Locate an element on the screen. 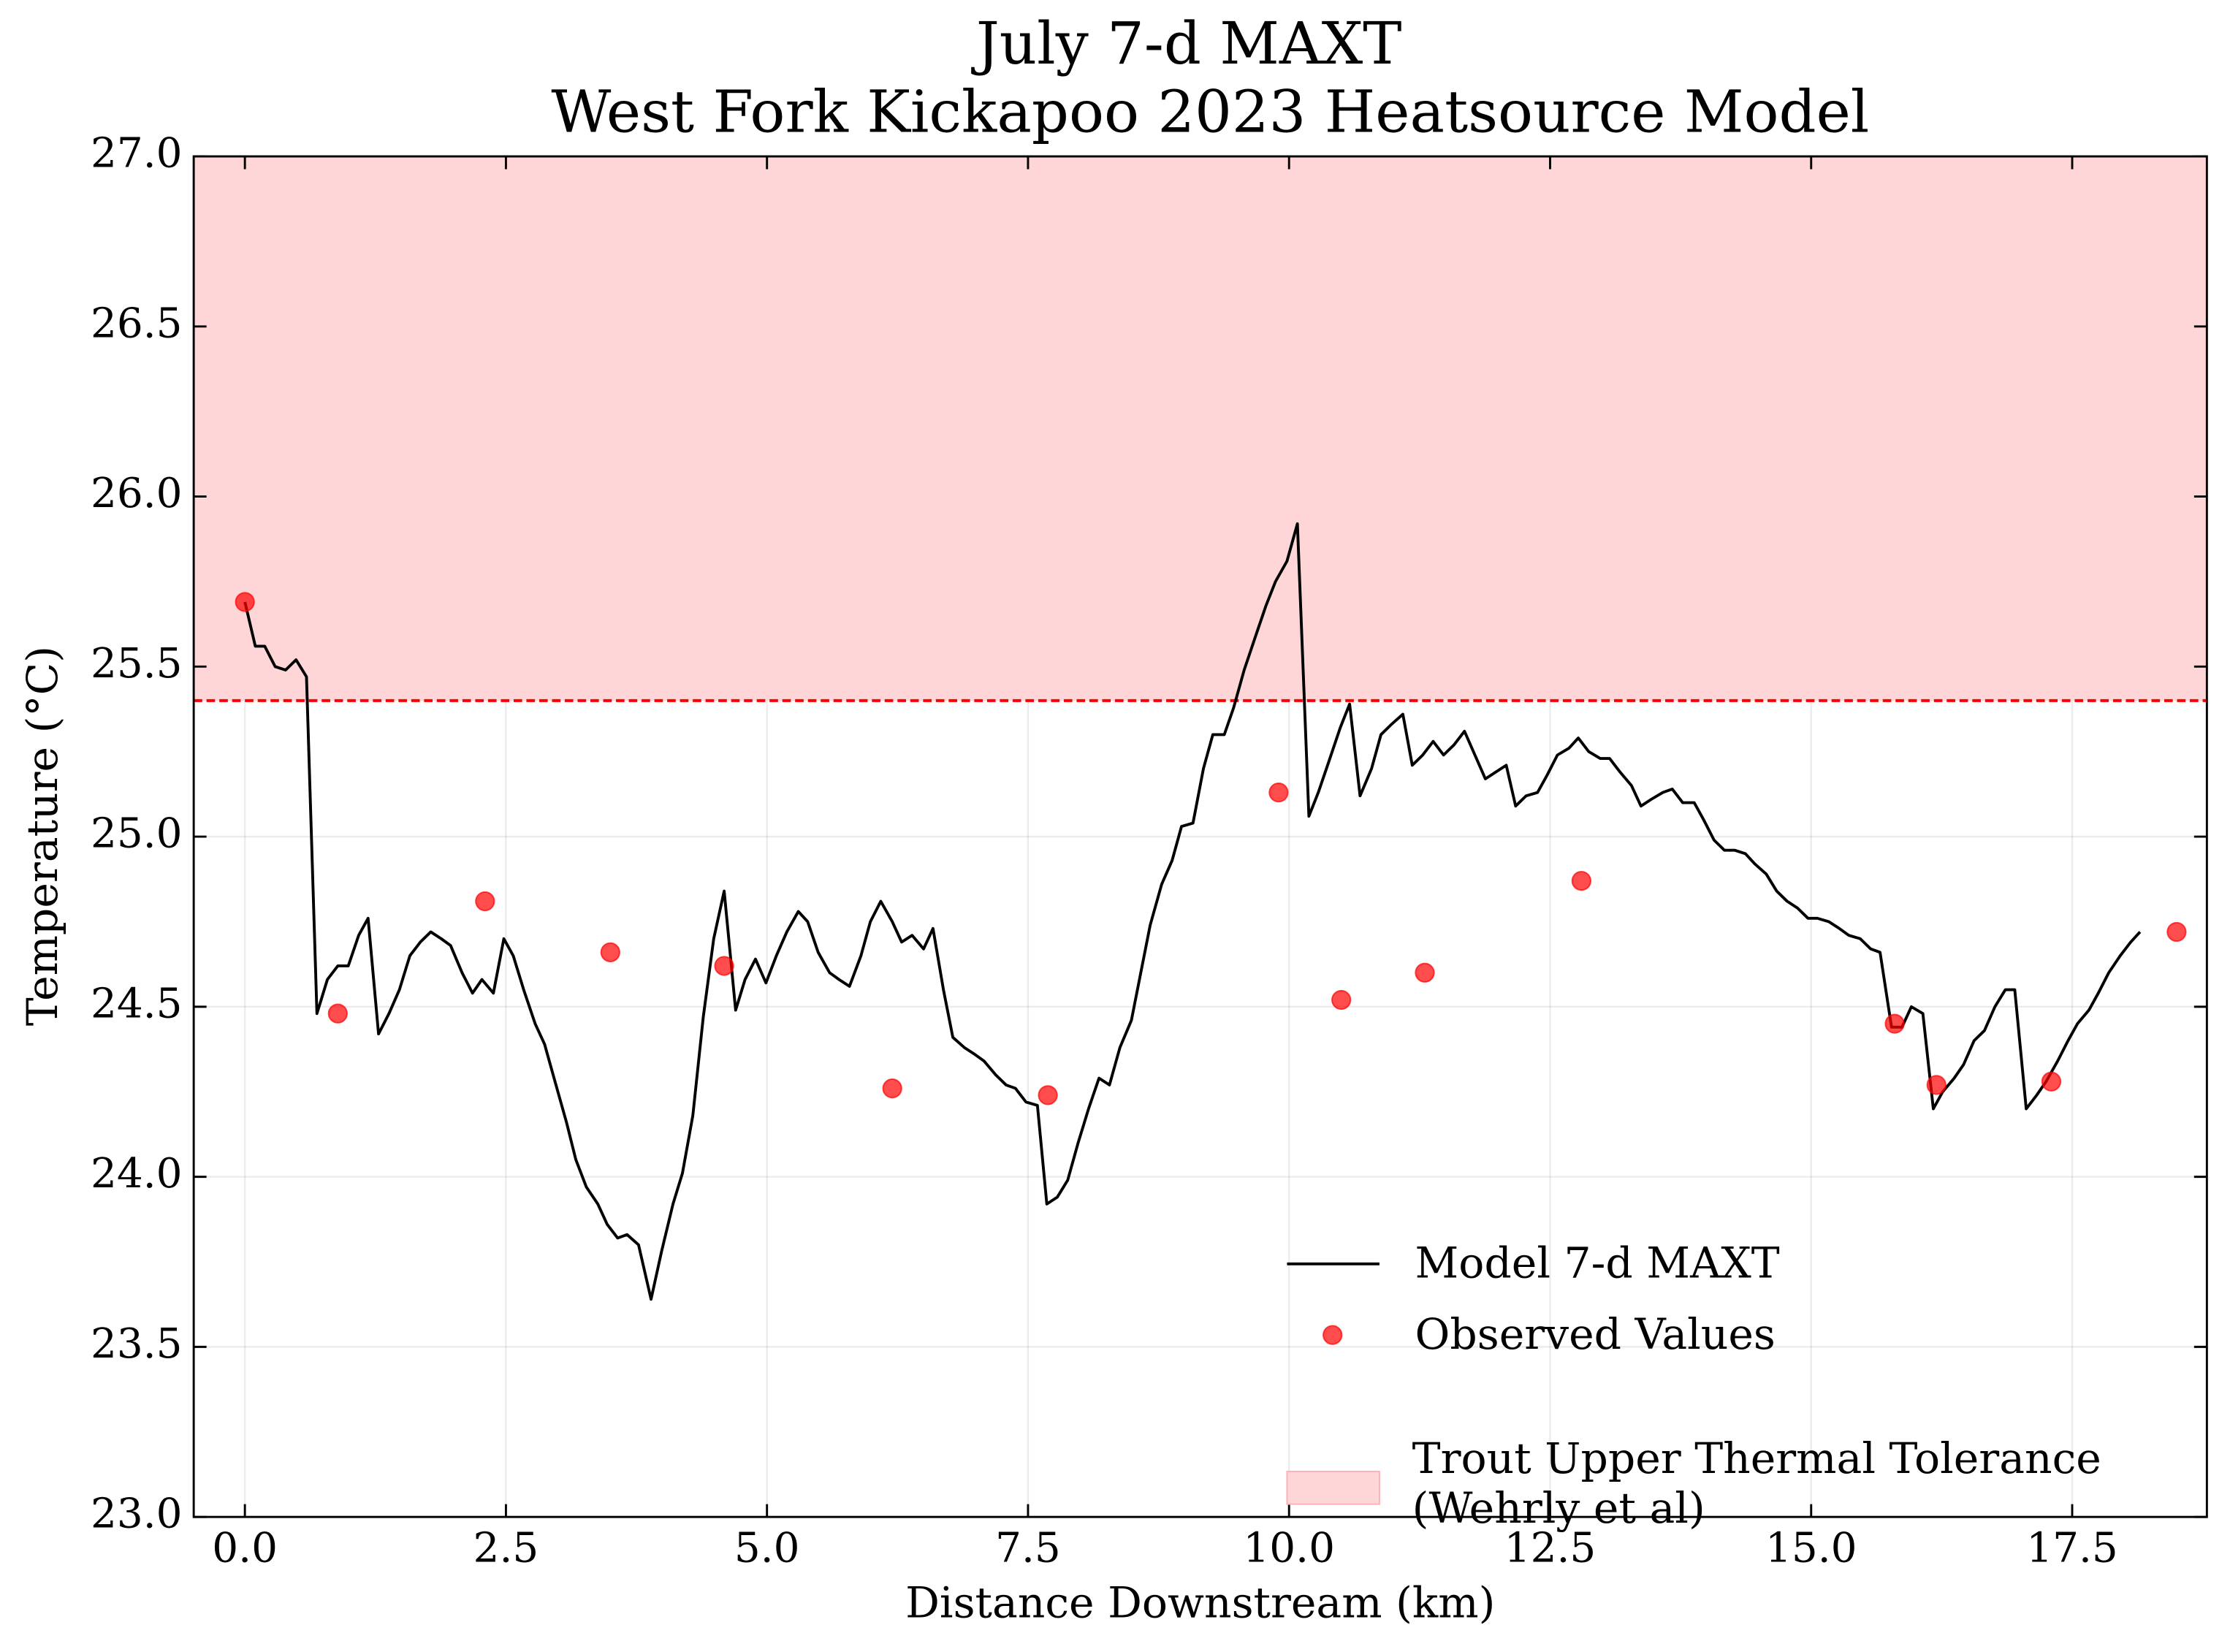 Image resolution: width=2230 pixels, height=1652 pixels. legend-label: Observed Values is located at coordinates (1595, 1334).